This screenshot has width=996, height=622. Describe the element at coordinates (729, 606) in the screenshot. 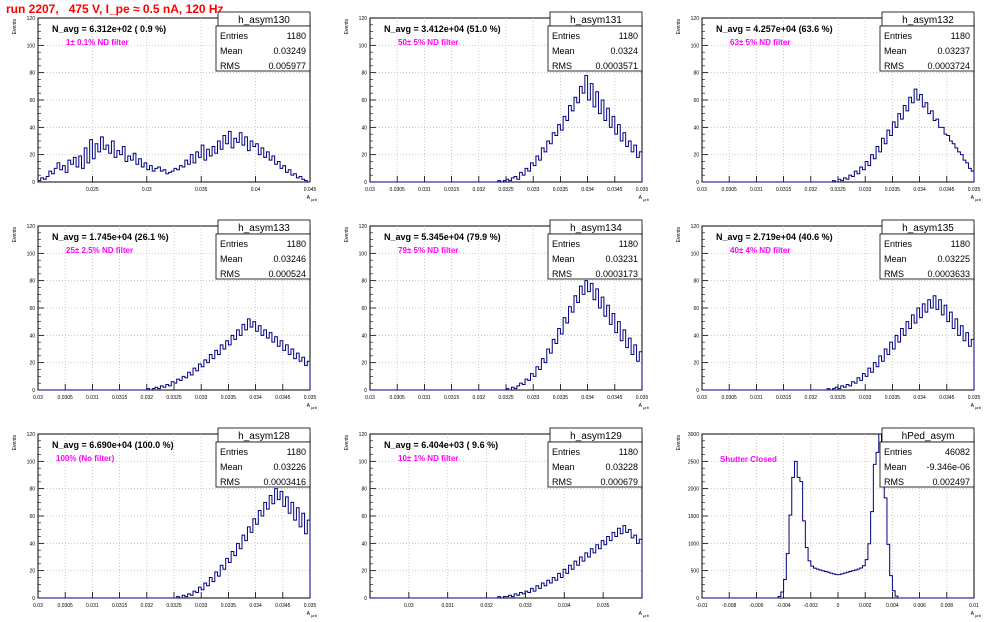

I see `x-tick-label: -0.008` at that location.